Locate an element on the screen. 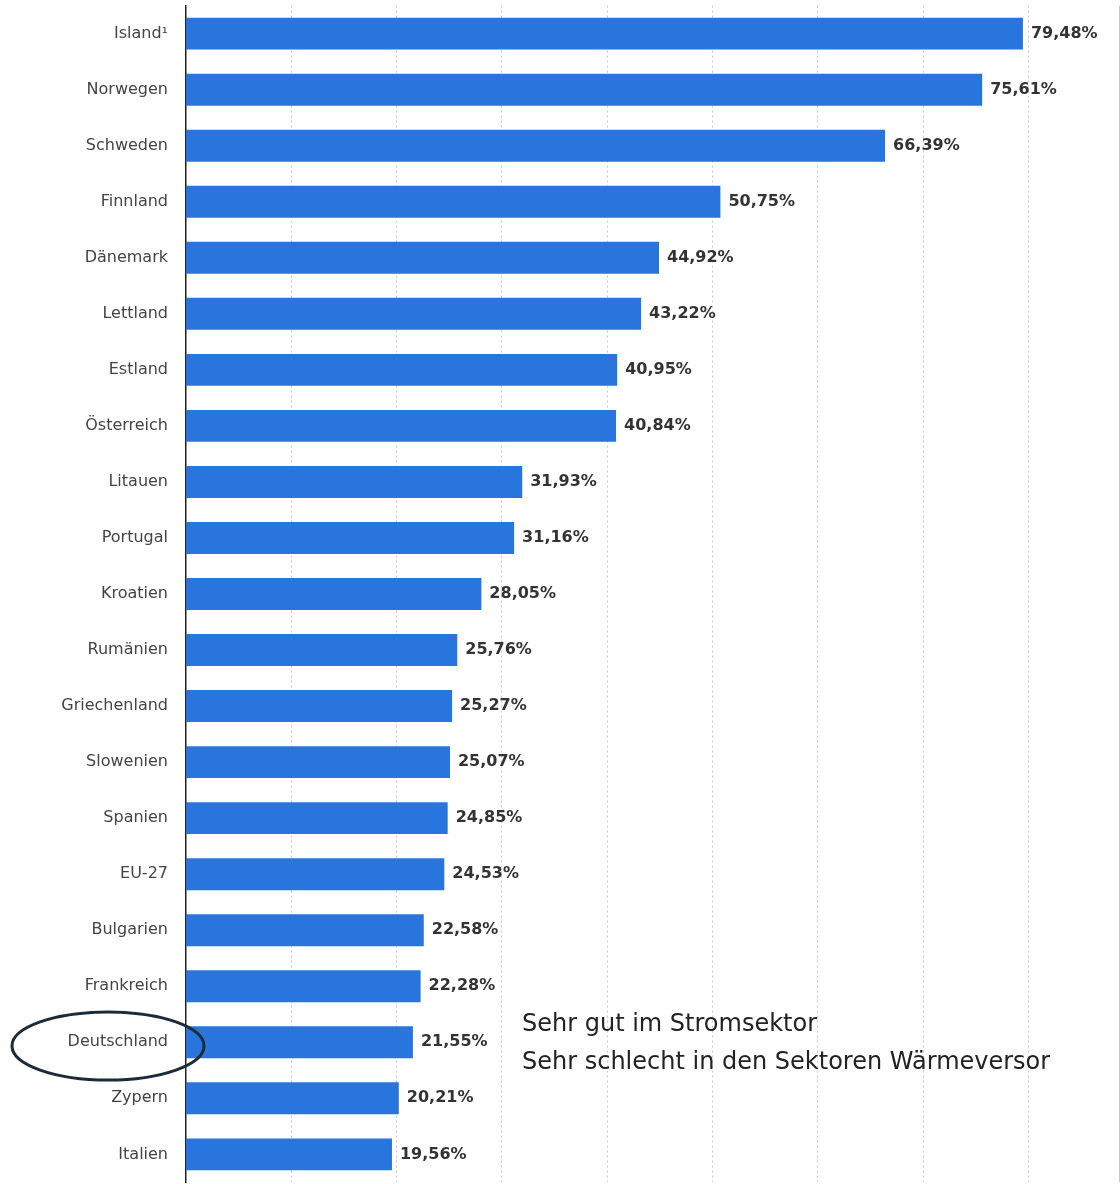 Image resolution: width=1120 pixels, height=1184 pixels. data-label: 22,58% is located at coordinates (465, 929).